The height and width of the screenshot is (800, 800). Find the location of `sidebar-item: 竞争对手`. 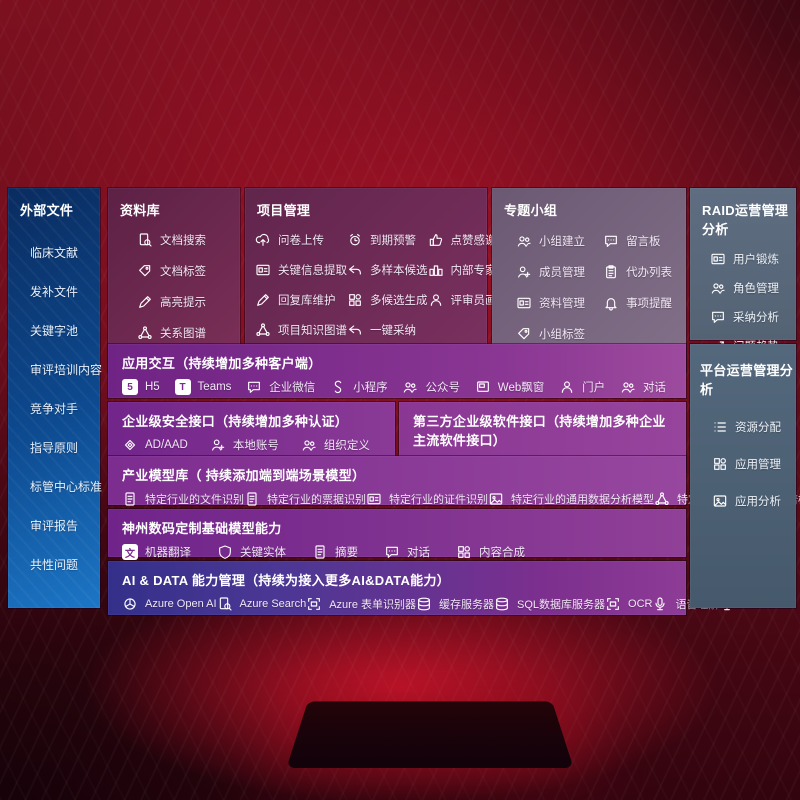

sidebar-item: 竞争对手 is located at coordinates (65, 408).